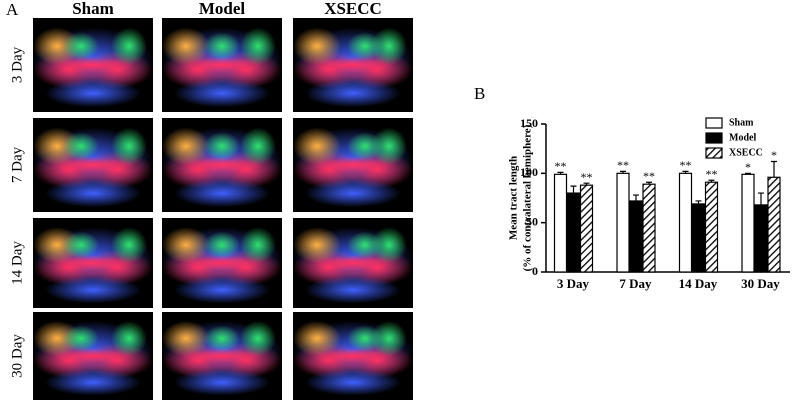 The height and width of the screenshot is (402, 792). What do you see at coordinates (535, 271) in the screenshot?
I see `y-tick-label: 0` at bounding box center [535, 271].